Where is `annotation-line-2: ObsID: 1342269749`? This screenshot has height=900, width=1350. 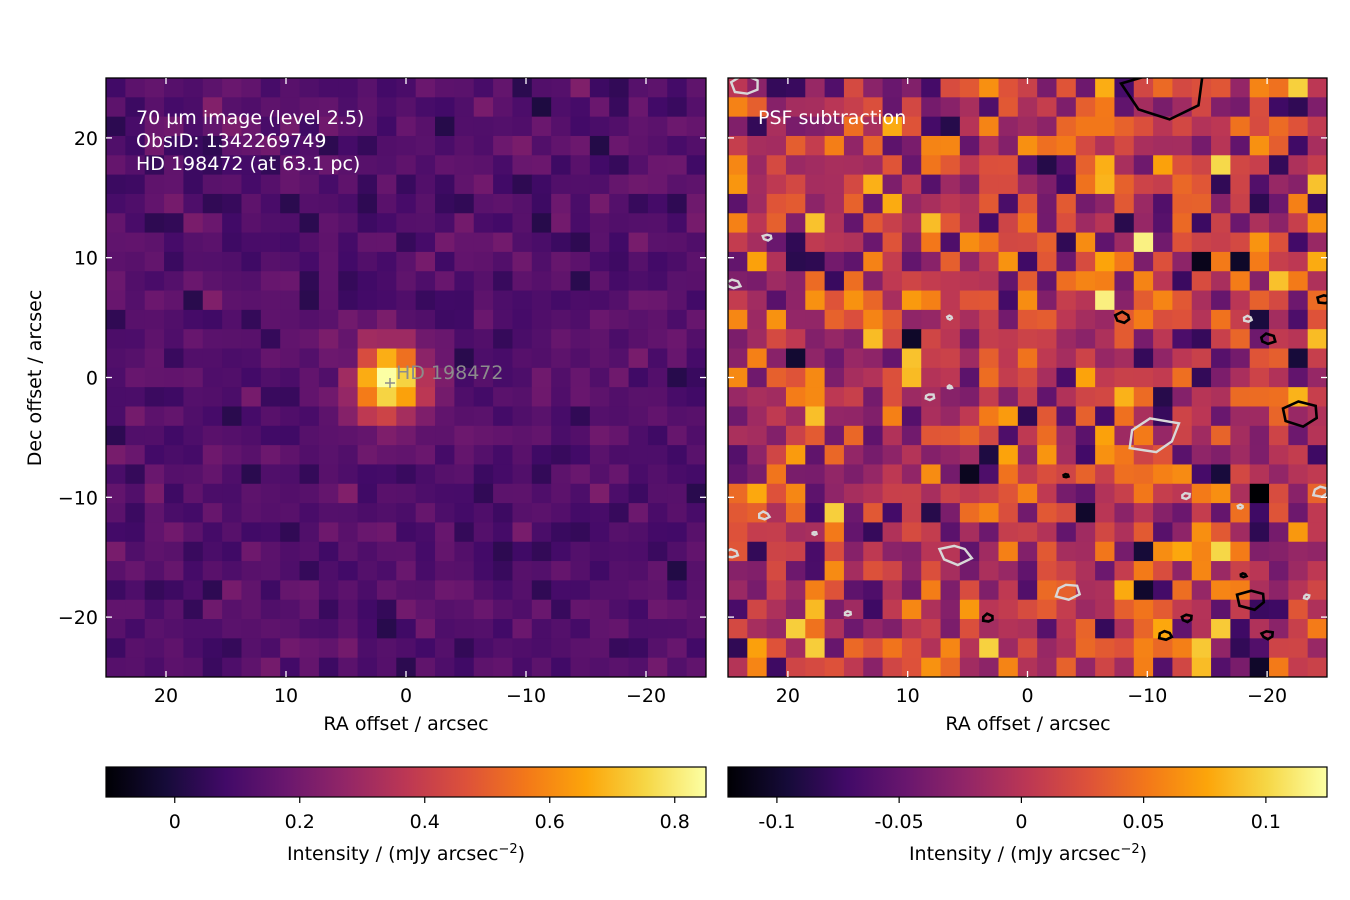
annotation-line-2: ObsID: 1342269749 is located at coordinates (231, 141).